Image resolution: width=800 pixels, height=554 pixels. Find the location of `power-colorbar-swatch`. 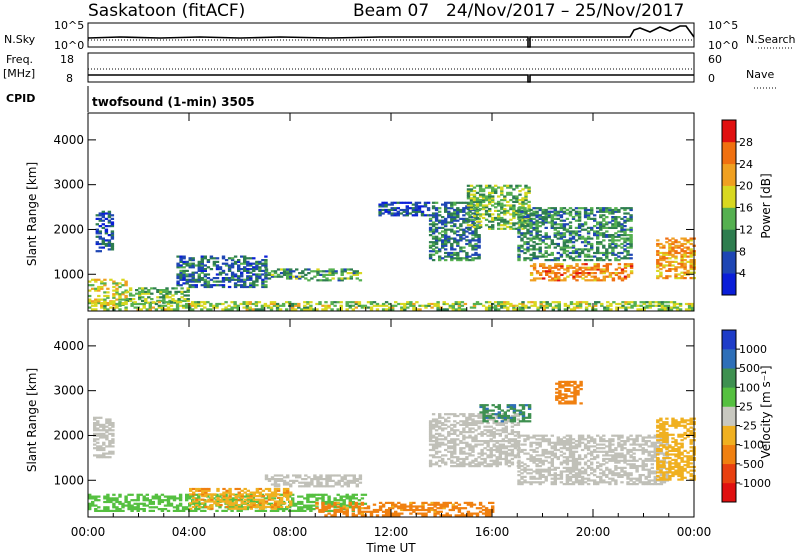

power-colorbar-swatch is located at coordinates (729, 196).